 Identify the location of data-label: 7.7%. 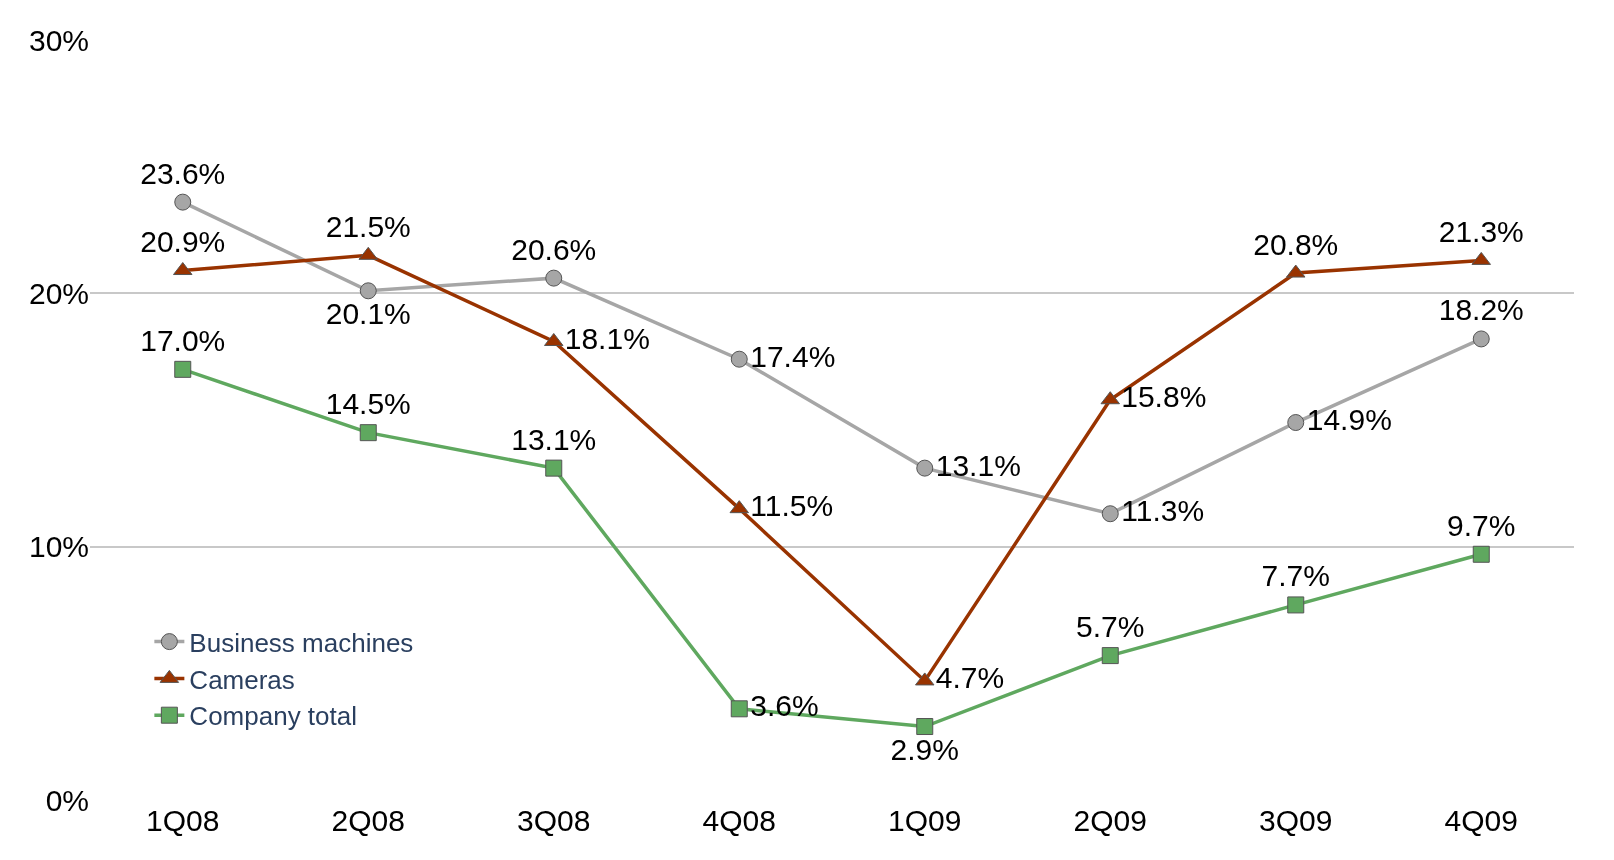
(1295, 576).